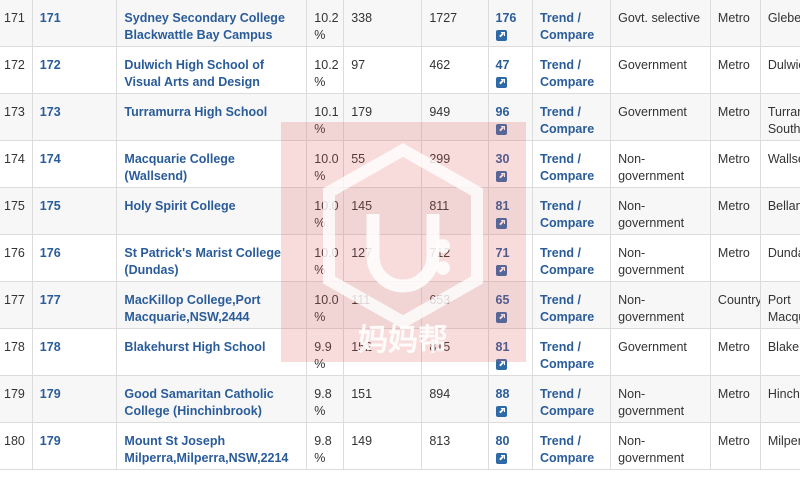 This screenshot has height=483, width=800. Describe the element at coordinates (50, 112) in the screenshot. I see `position-link: 173` at that location.